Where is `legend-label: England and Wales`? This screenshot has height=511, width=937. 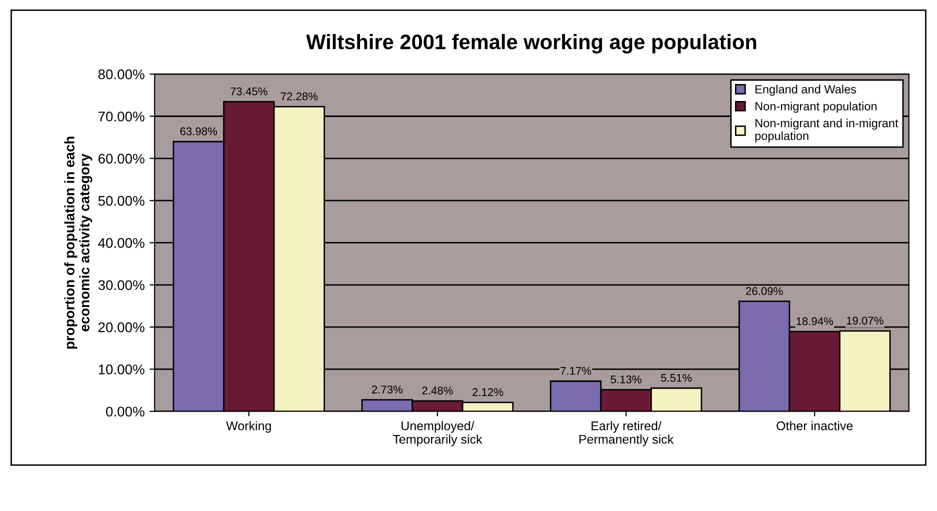
legend-label: England and Wales is located at coordinates (806, 90).